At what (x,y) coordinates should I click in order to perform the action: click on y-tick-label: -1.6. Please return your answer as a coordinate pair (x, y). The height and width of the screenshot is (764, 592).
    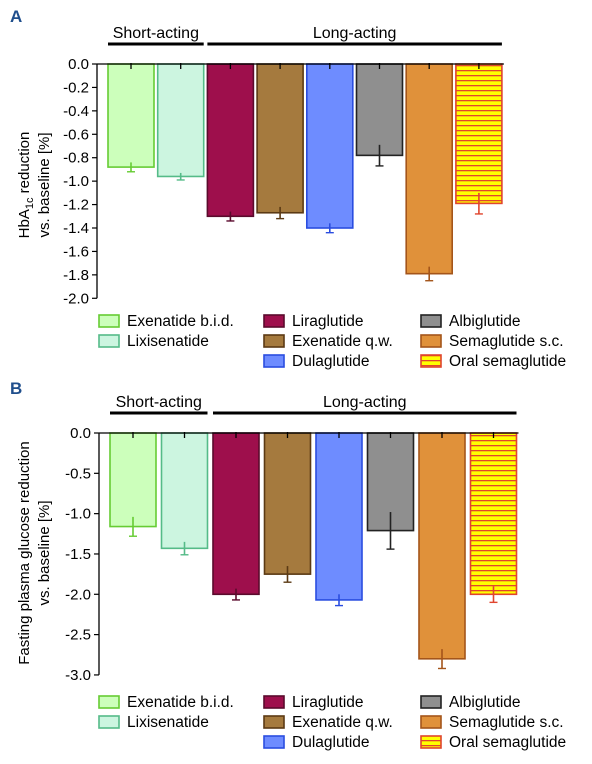
    Looking at the image, I should click on (76, 251).